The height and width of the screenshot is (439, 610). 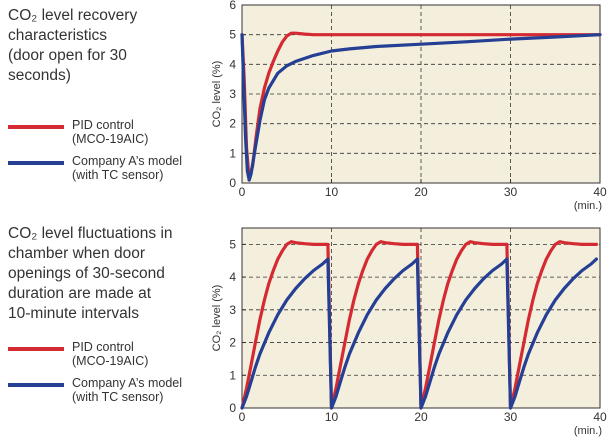 I want to click on caption-line: openings of 30-second, so click(x=86, y=273).